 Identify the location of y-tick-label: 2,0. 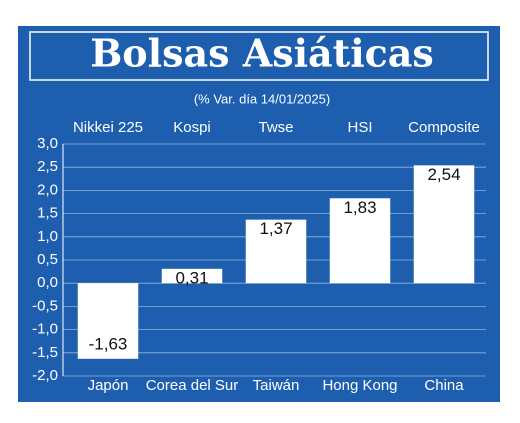
(47, 189).